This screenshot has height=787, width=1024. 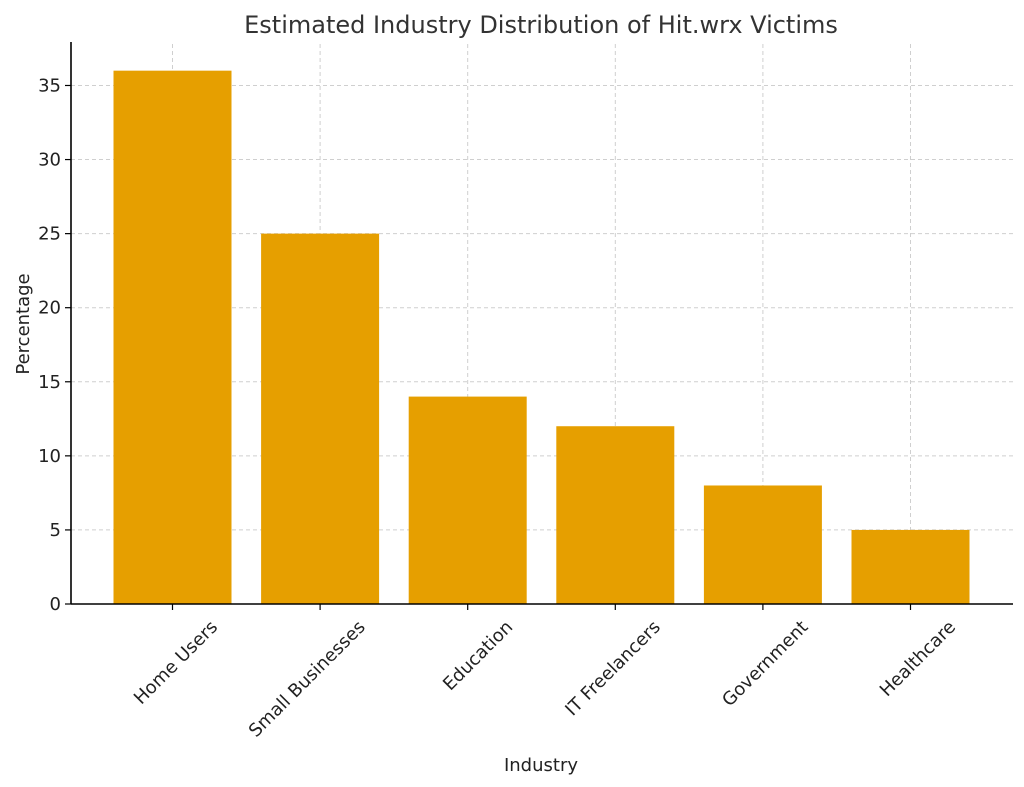 What do you see at coordinates (55, 530) in the screenshot?
I see `y-tick-label: 5` at bounding box center [55, 530].